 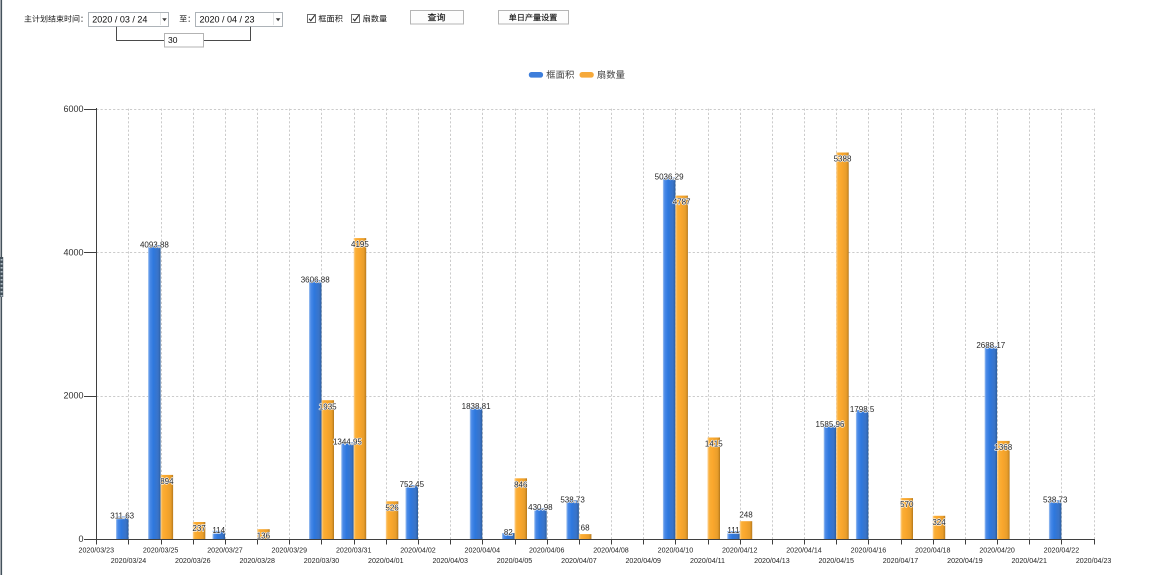 What do you see at coordinates (669, 177) in the screenshot?
I see `svg-text: 5036.29` at bounding box center [669, 177].